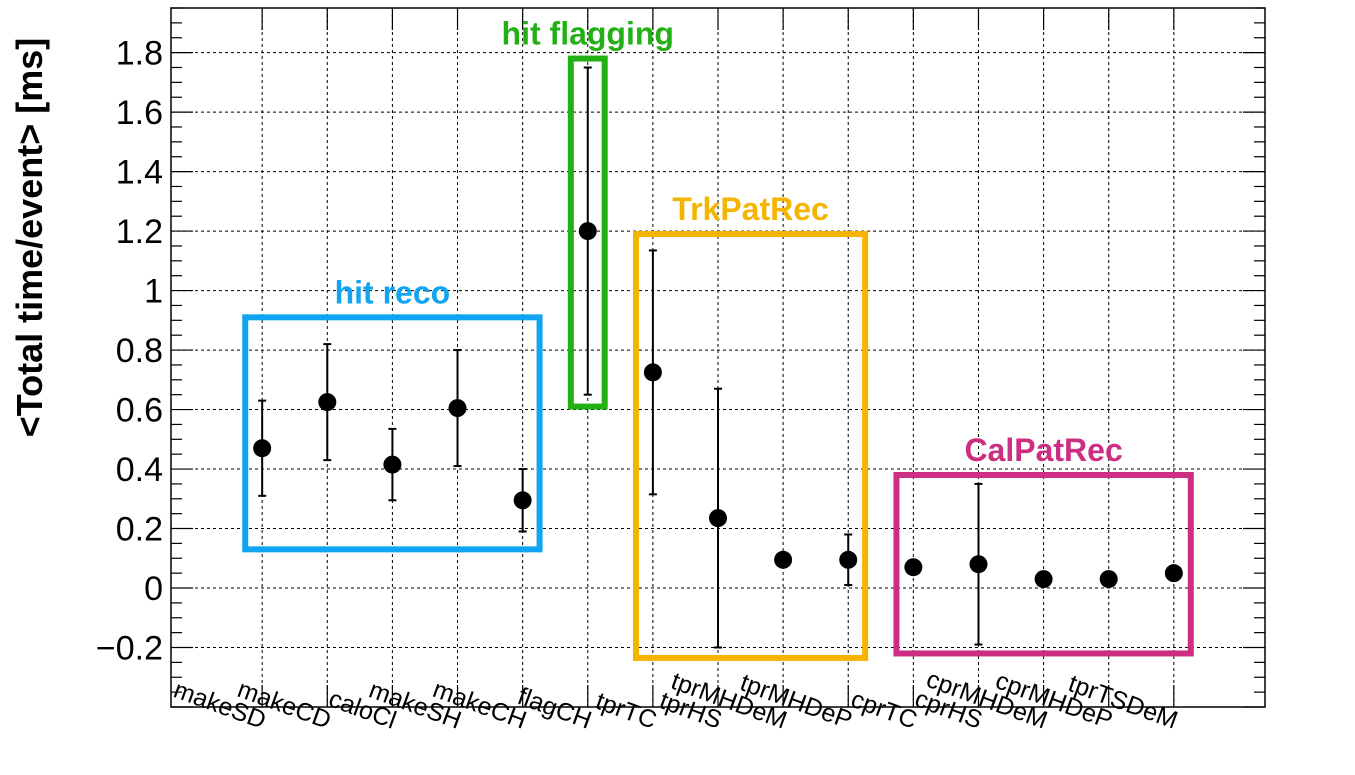  Describe the element at coordinates (139, 411) in the screenshot. I see `y-tick-label: 0.6` at that location.